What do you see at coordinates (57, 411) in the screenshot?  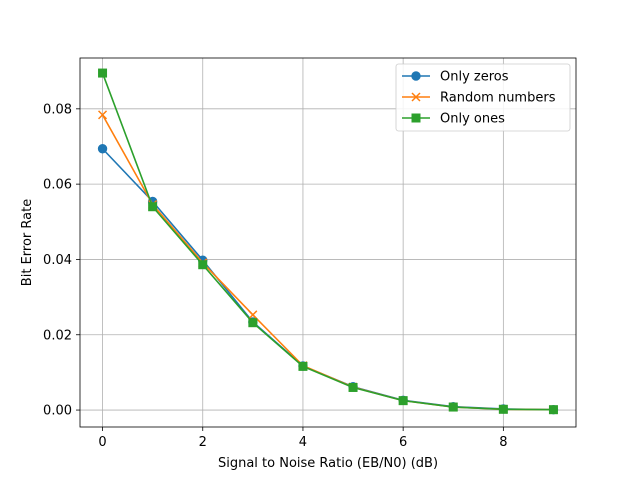 I see `y-tick-label: 0.00` at bounding box center [57, 411].